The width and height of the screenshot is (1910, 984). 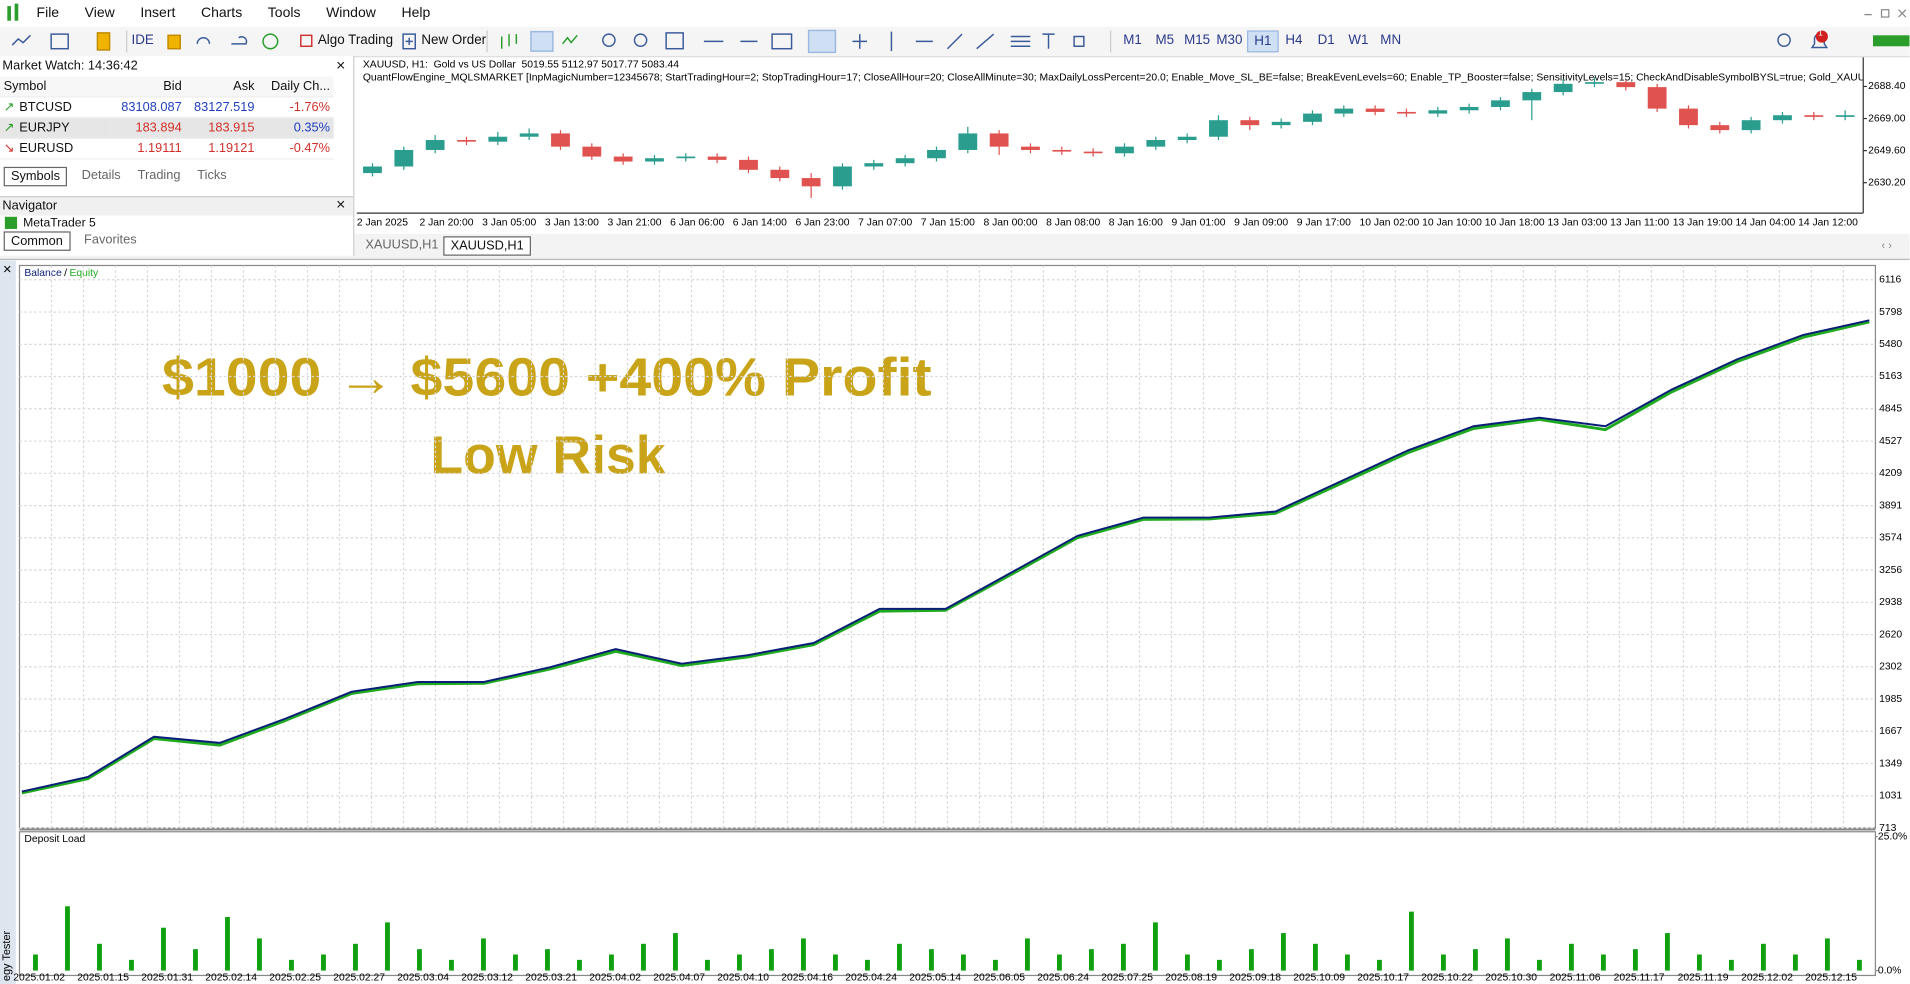 What do you see at coordinates (871, 978) in the screenshot?
I see `x-tick-label: 2025.04.24` at bounding box center [871, 978].